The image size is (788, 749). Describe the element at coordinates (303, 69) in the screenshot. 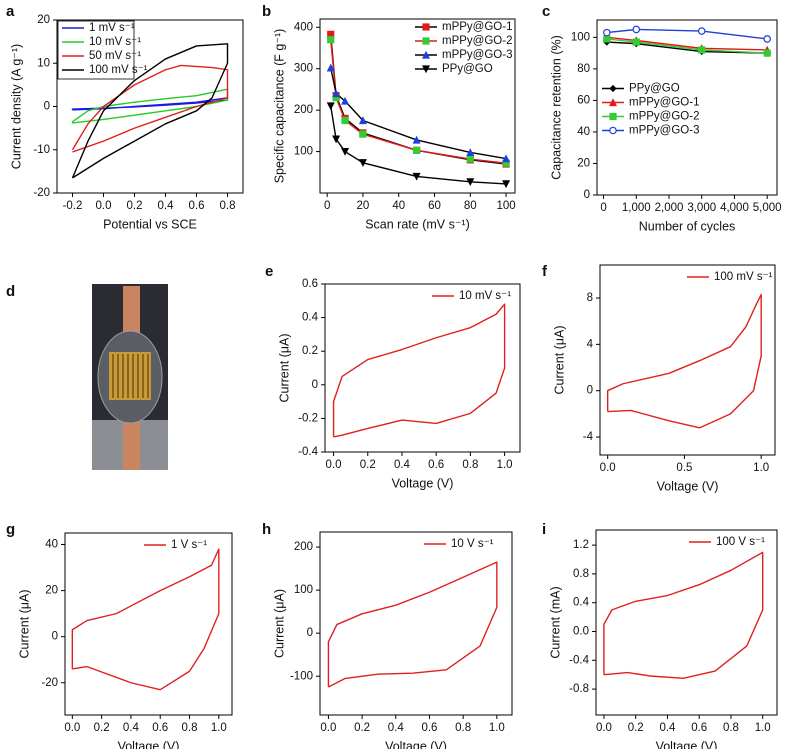

I see `y-tick-label: 300` at that location.